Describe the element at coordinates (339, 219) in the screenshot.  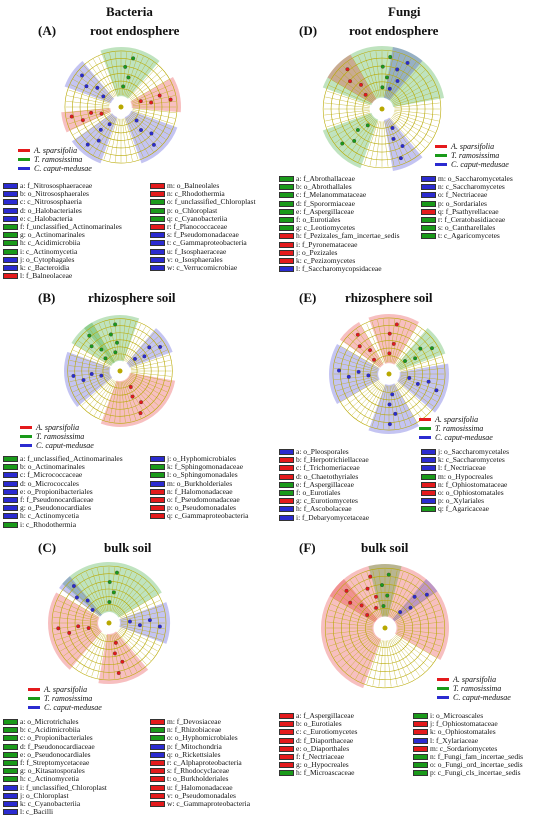
I see `taxon-key-item: f: o_Eurotiales` at that location.